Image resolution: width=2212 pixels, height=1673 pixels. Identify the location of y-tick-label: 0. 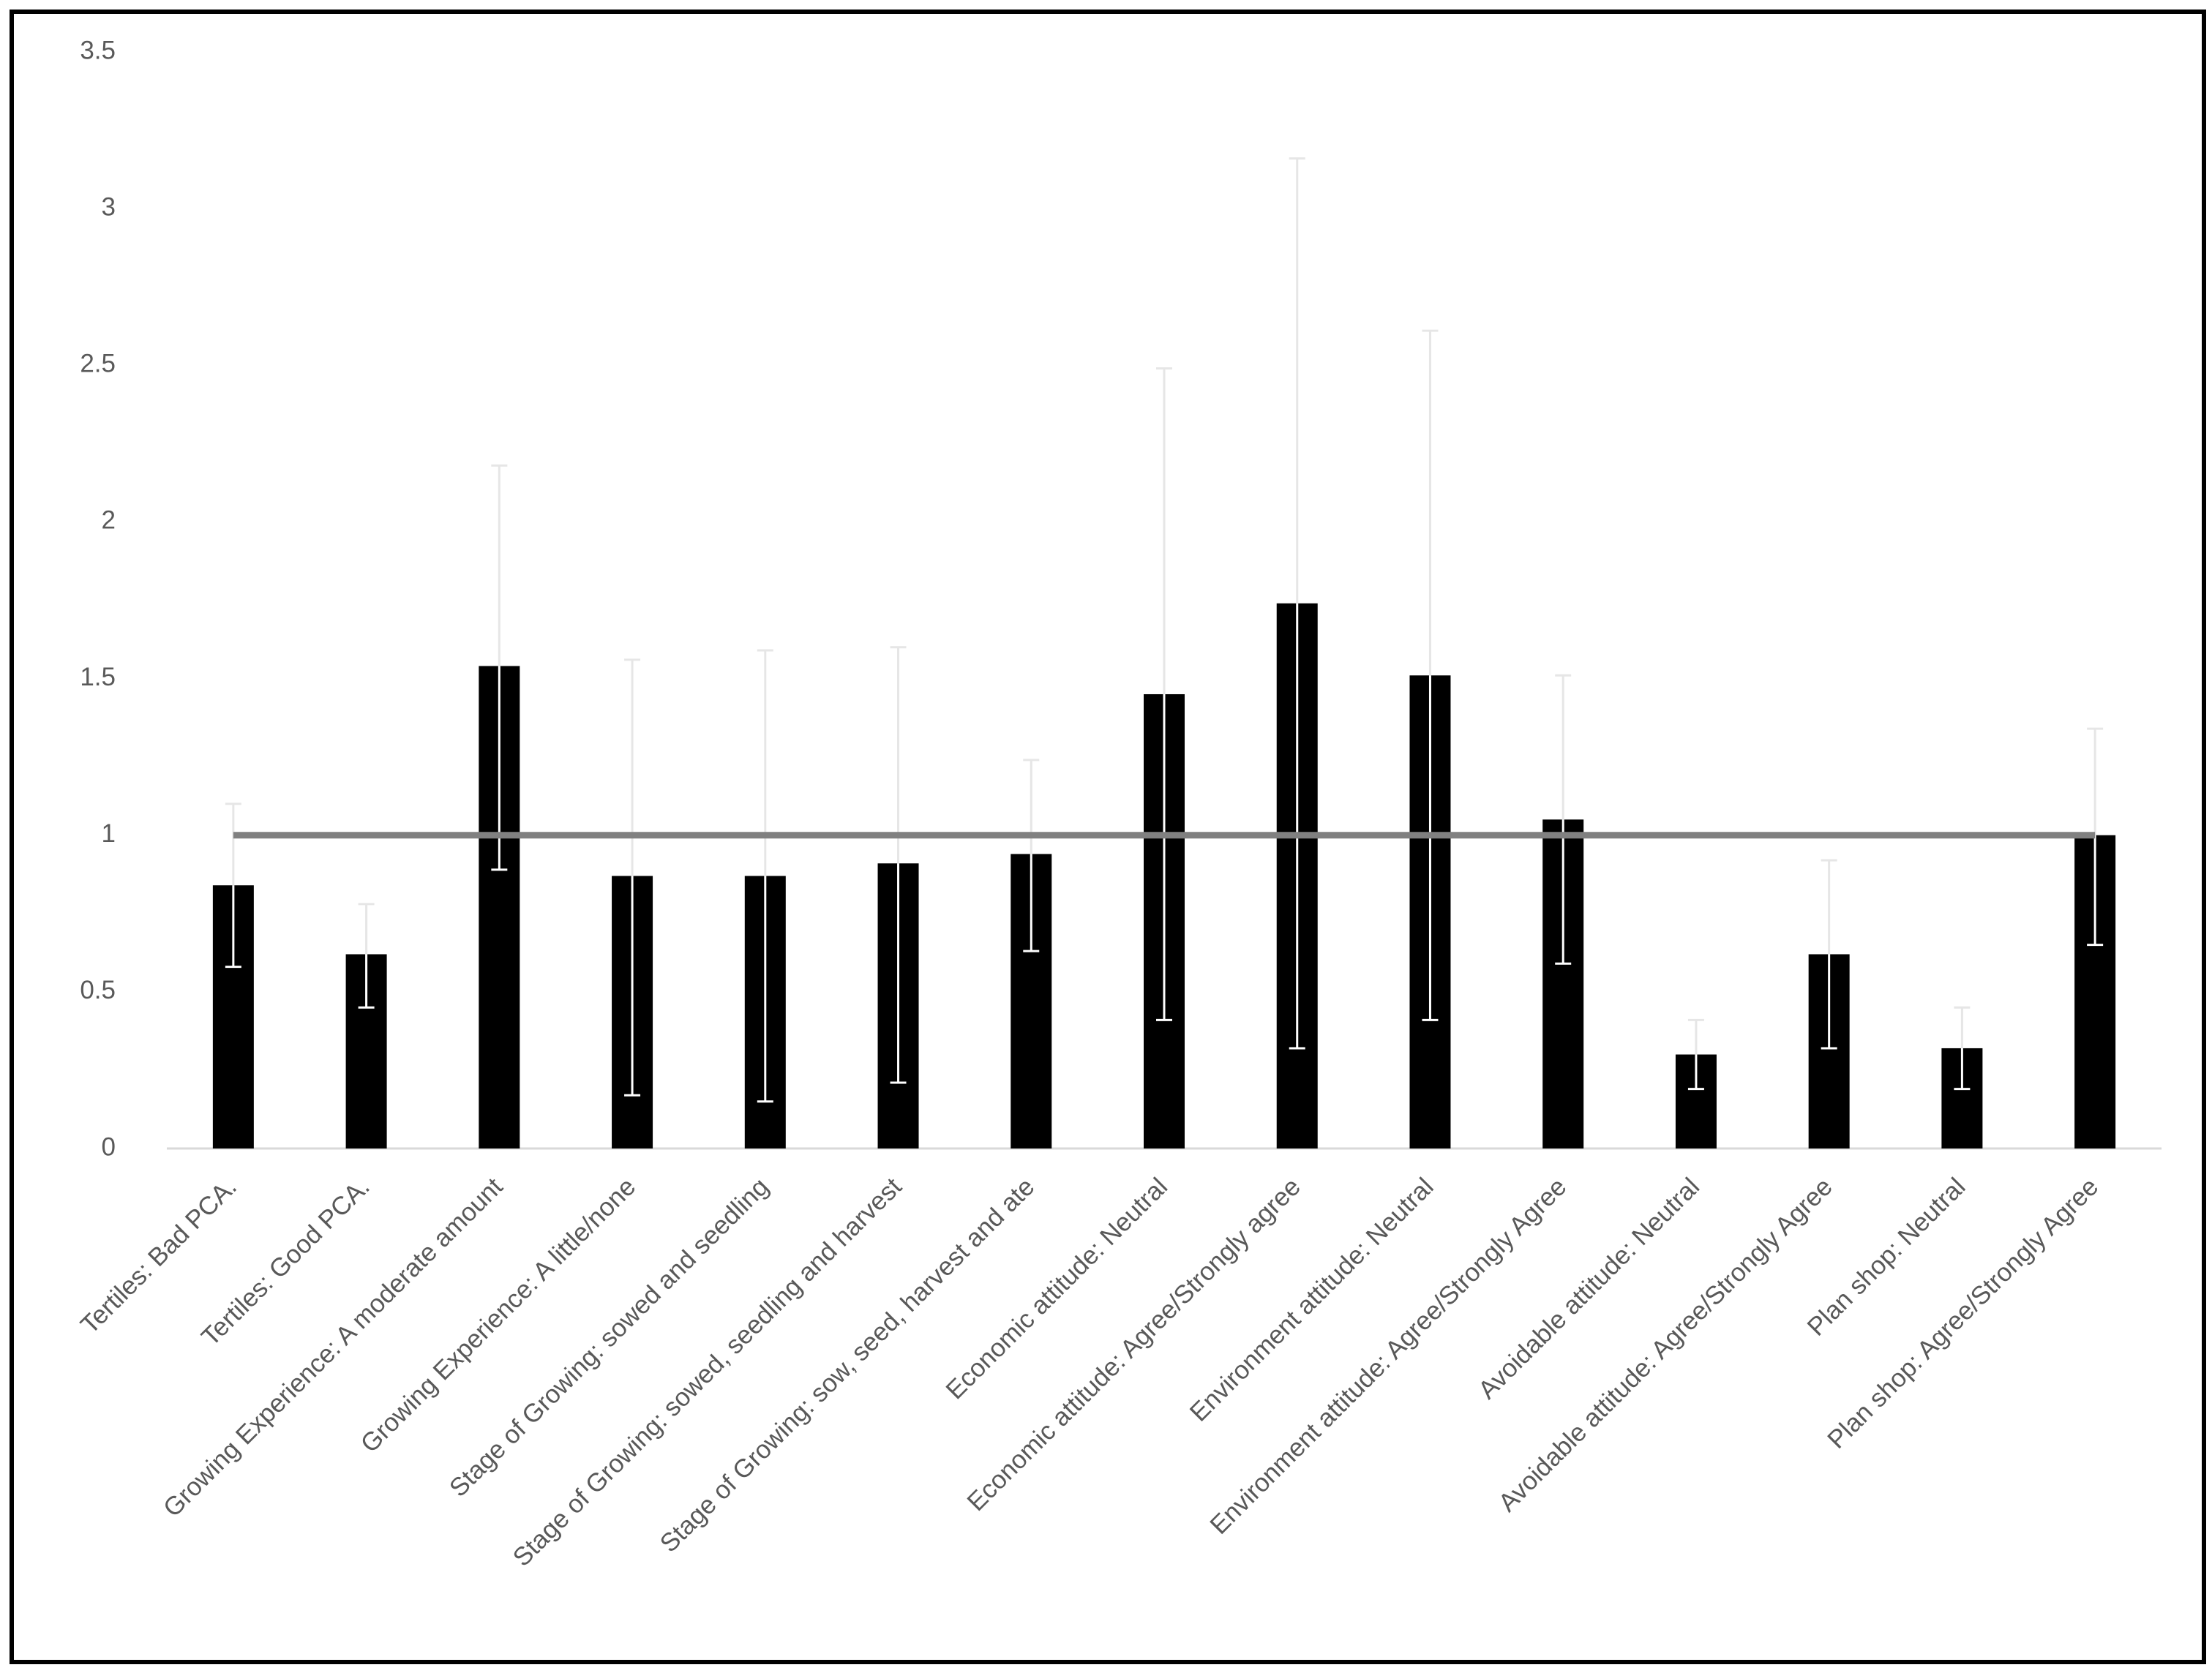
(109, 1146).